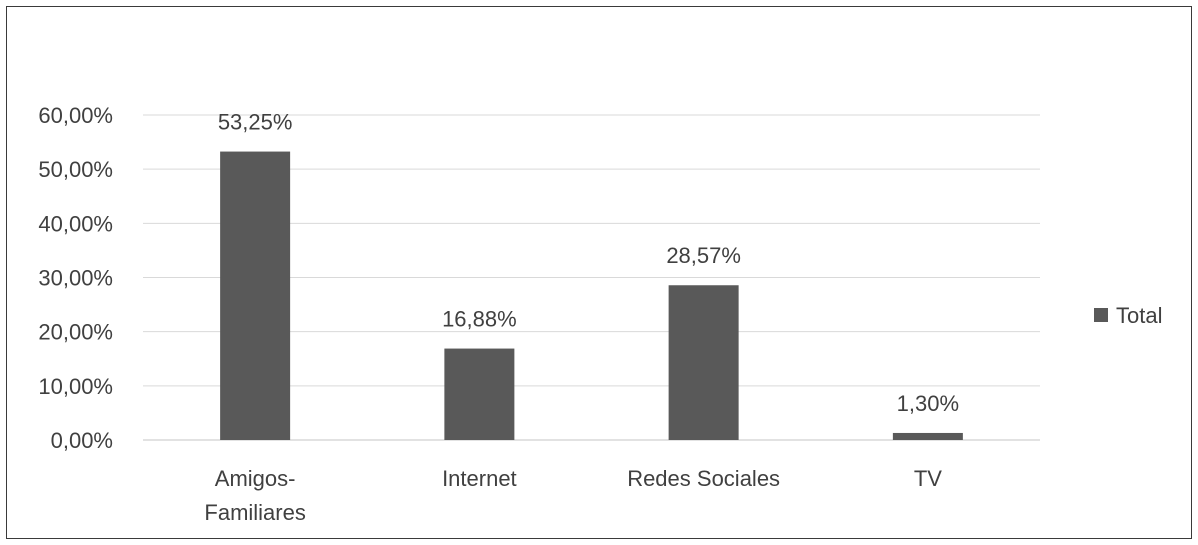 The image size is (1198, 545). Describe the element at coordinates (703, 478) in the screenshot. I see `x-category-label: Redes Sociales` at that location.